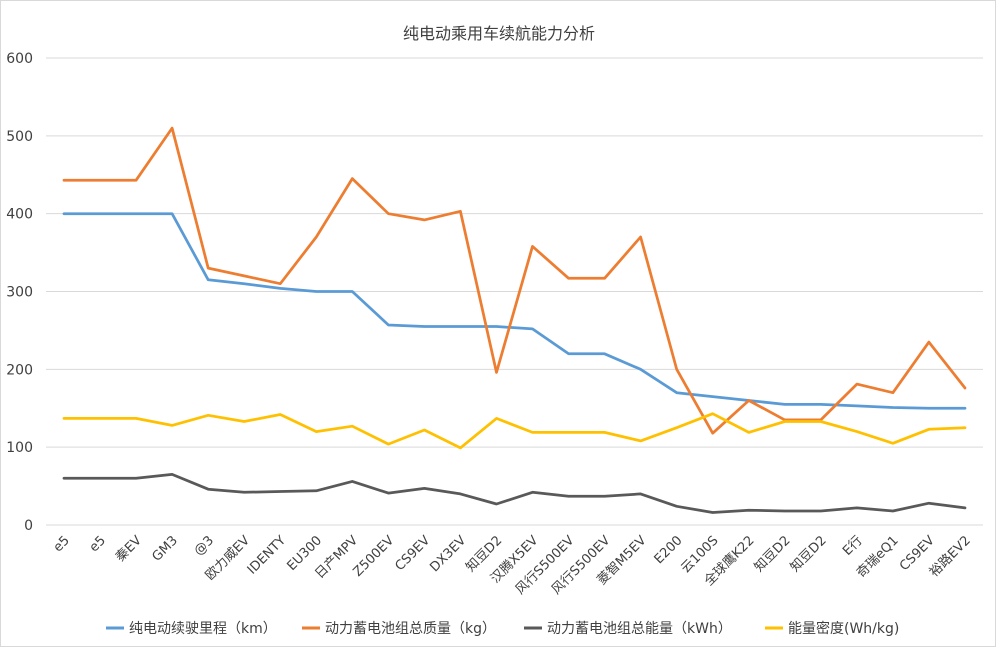 The width and height of the screenshot is (996, 648). Describe the element at coordinates (374, 556) in the screenshot. I see `x-tick-label: Z500EV` at that location.